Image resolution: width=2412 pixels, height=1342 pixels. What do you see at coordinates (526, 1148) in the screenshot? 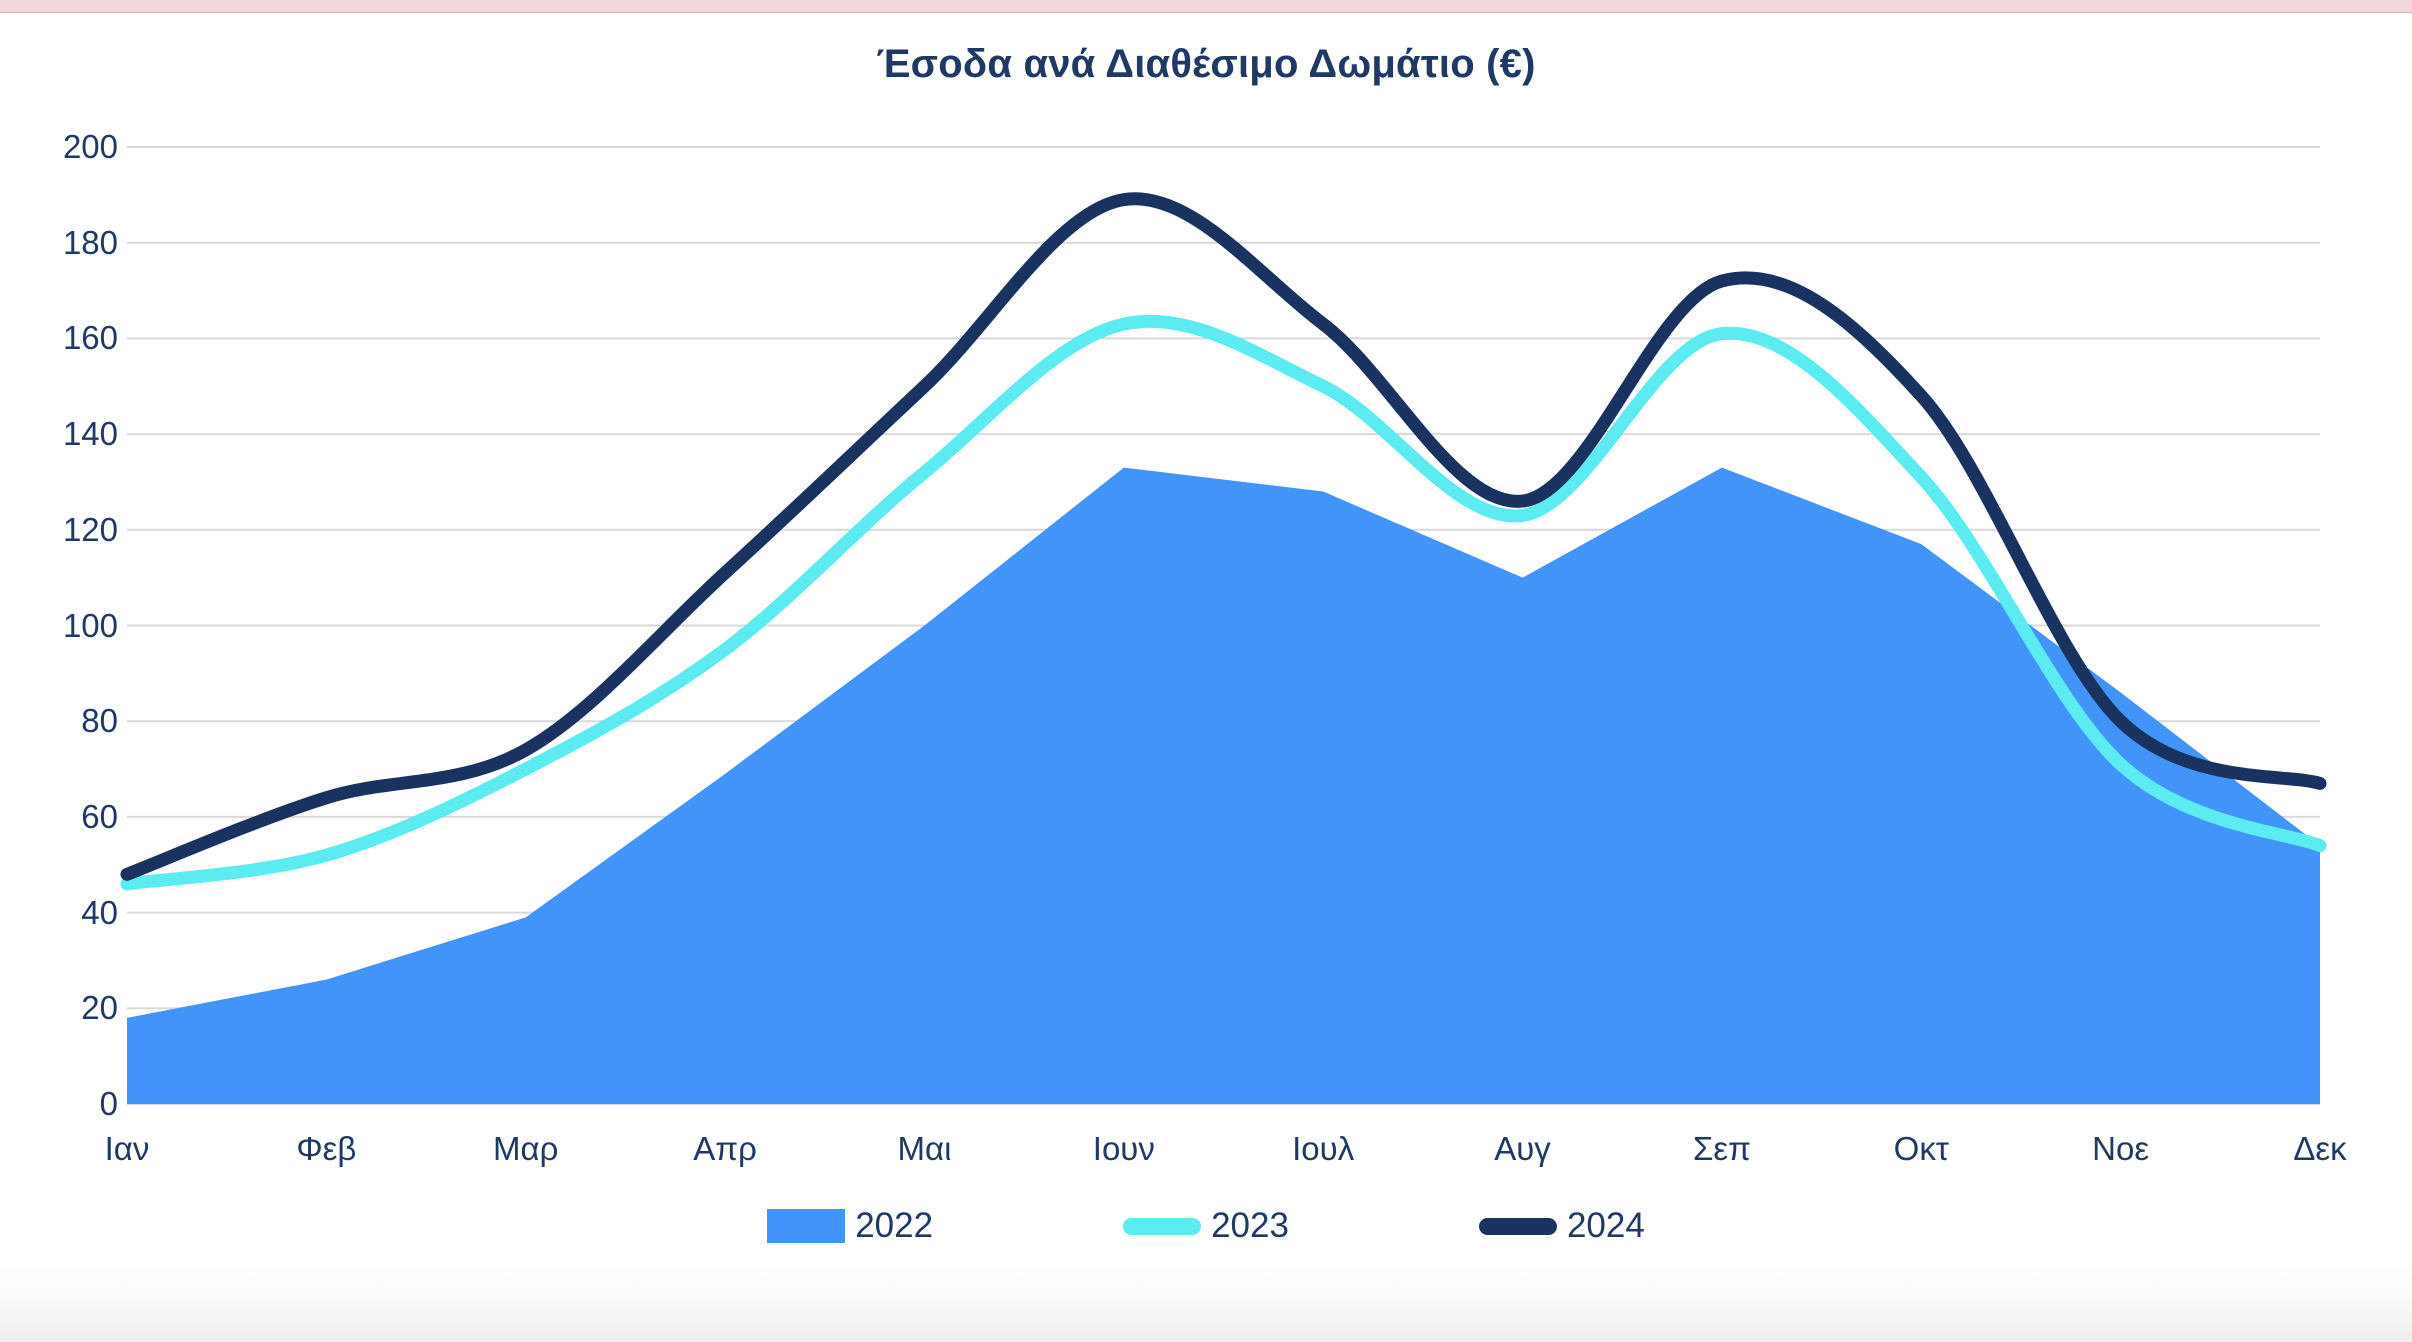
I see `x-axis-tick-label: Μαρ` at bounding box center [526, 1148].